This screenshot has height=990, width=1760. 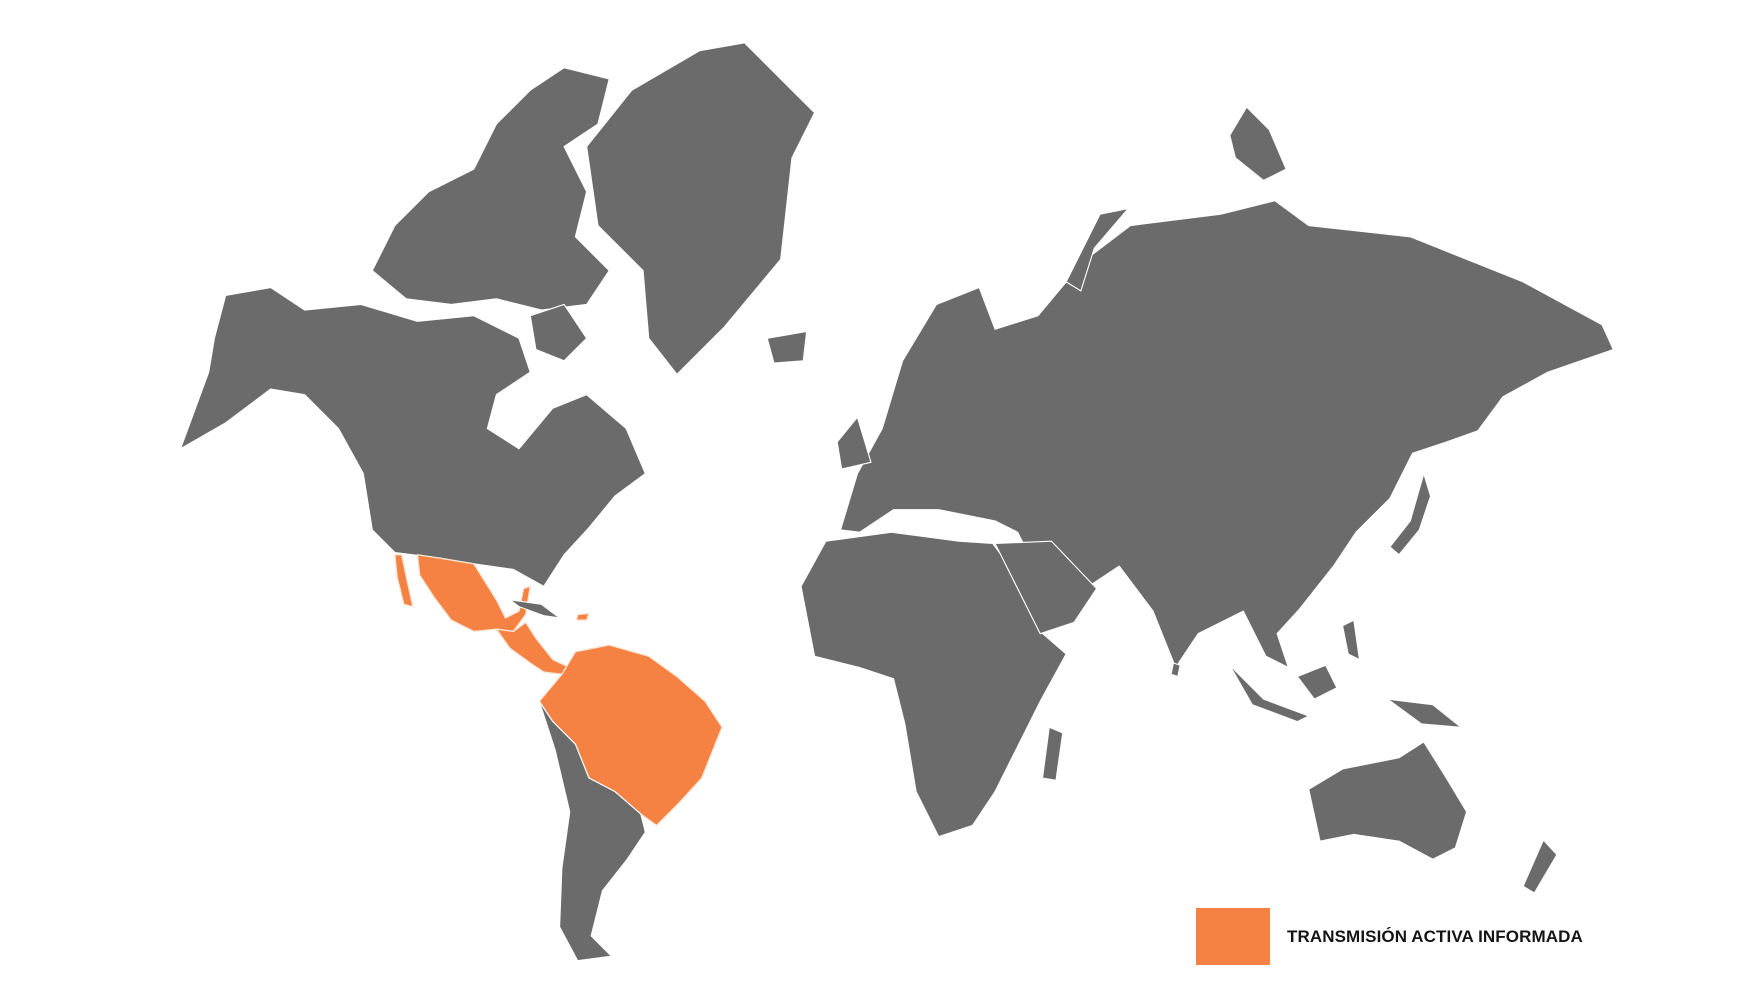 I want to click on baja-california, so click(x=404, y=581).